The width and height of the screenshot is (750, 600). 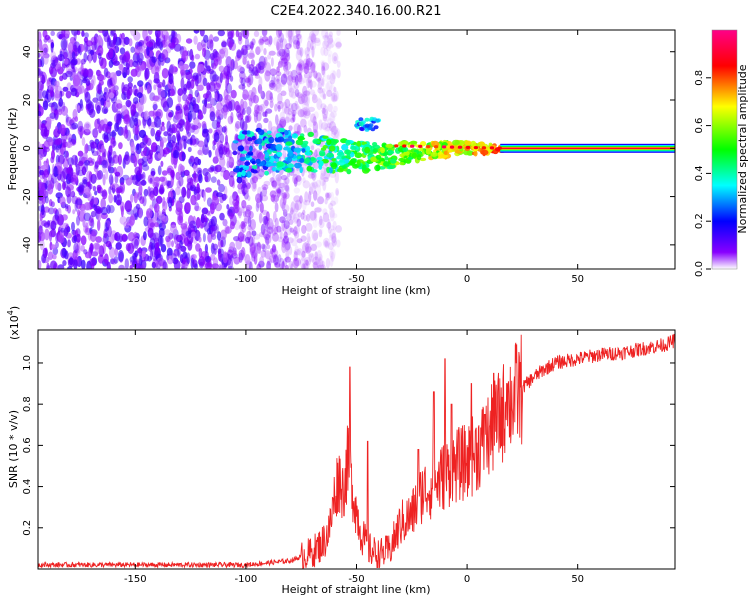 What do you see at coordinates (577, 579) in the screenshot?
I see `snr-xtick-label: 50` at bounding box center [577, 579].